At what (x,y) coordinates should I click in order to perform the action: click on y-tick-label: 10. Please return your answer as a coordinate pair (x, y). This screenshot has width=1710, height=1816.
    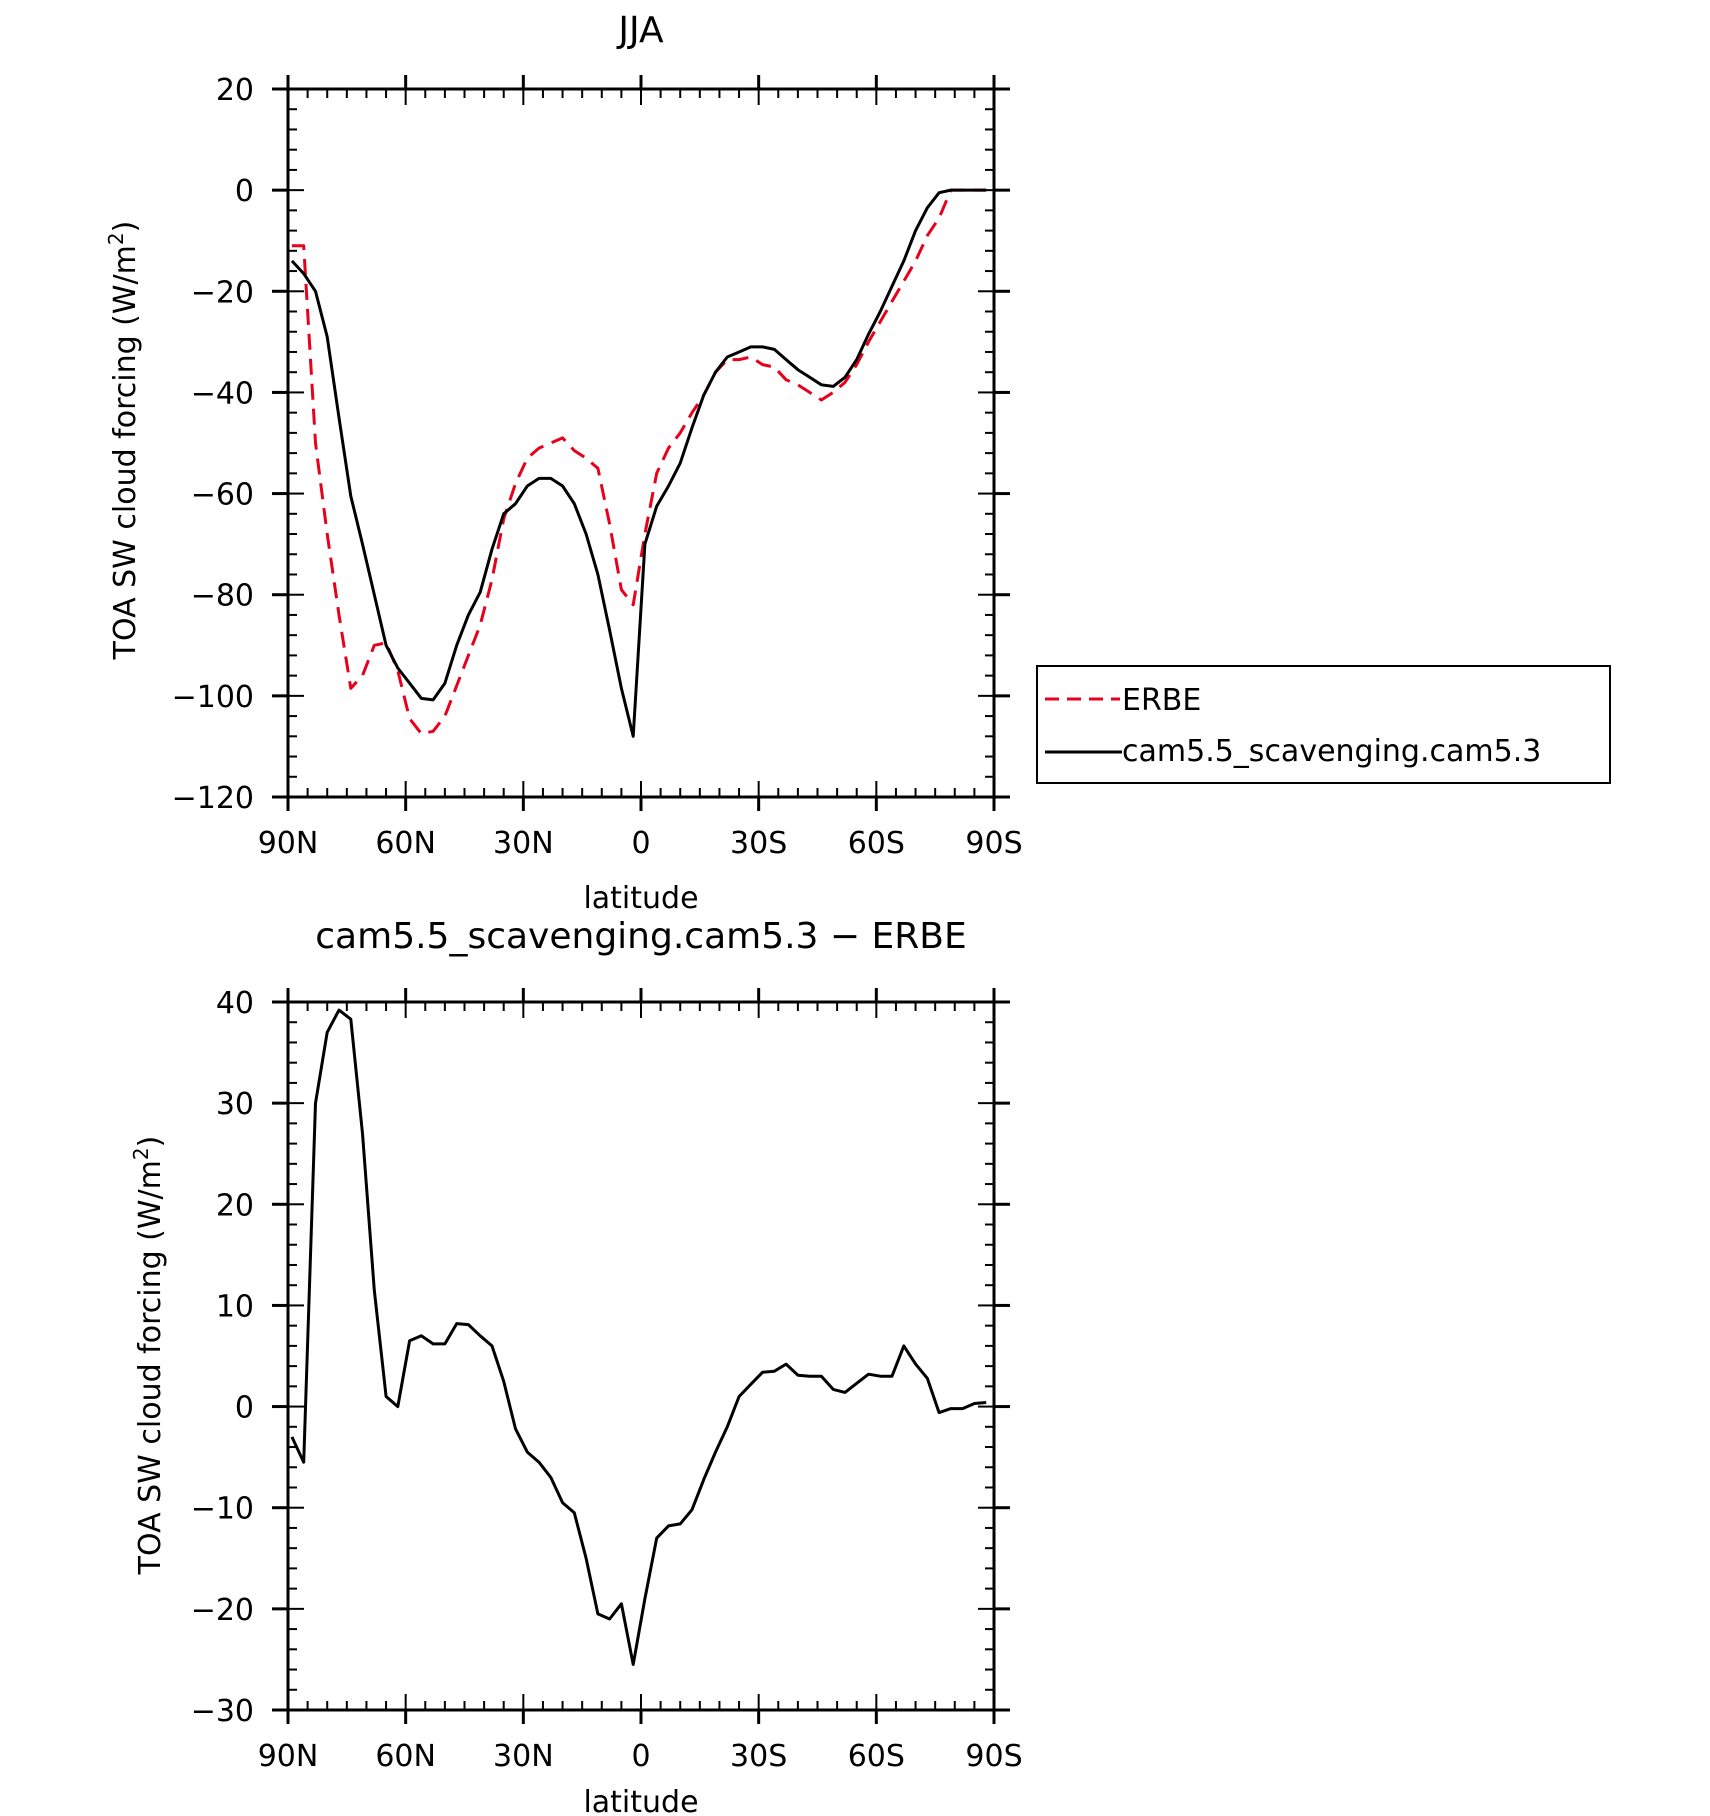
    Looking at the image, I should click on (235, 1306).